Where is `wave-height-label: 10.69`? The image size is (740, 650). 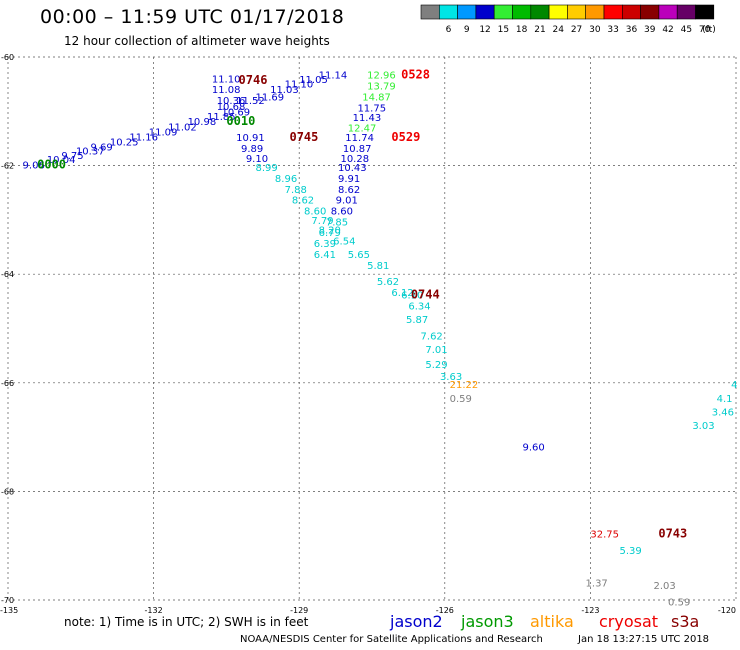
wave-height-label: 10.69 is located at coordinates (236, 113).